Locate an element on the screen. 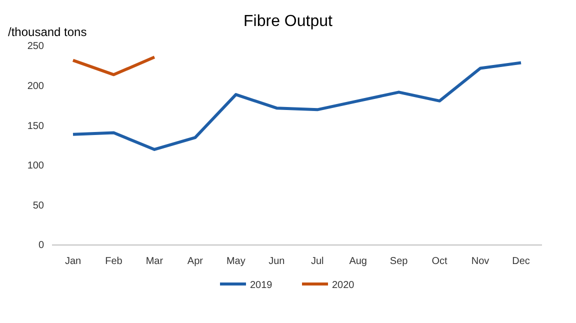 This screenshot has height=323, width=576. legend-label: 2019 is located at coordinates (261, 285).